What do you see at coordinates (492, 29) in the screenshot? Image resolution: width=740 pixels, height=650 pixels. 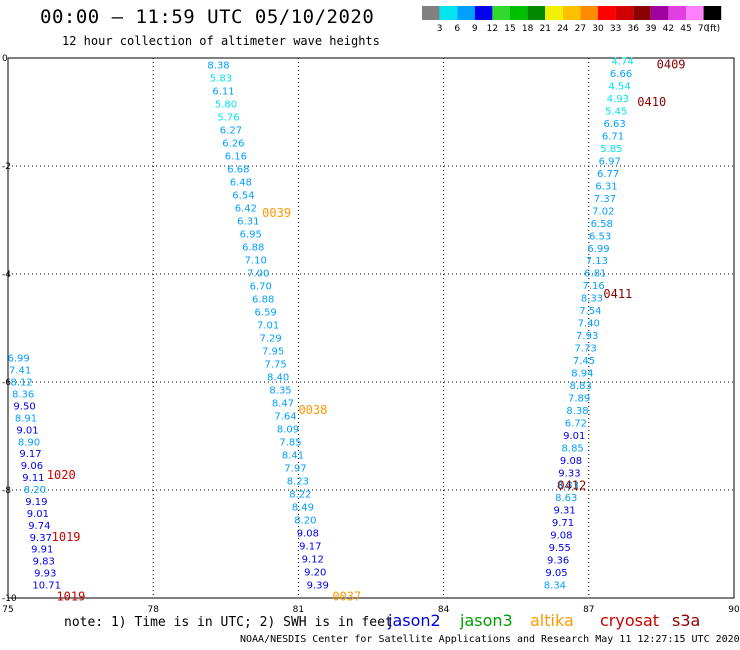 I see `legend-label: 12` at bounding box center [492, 29].